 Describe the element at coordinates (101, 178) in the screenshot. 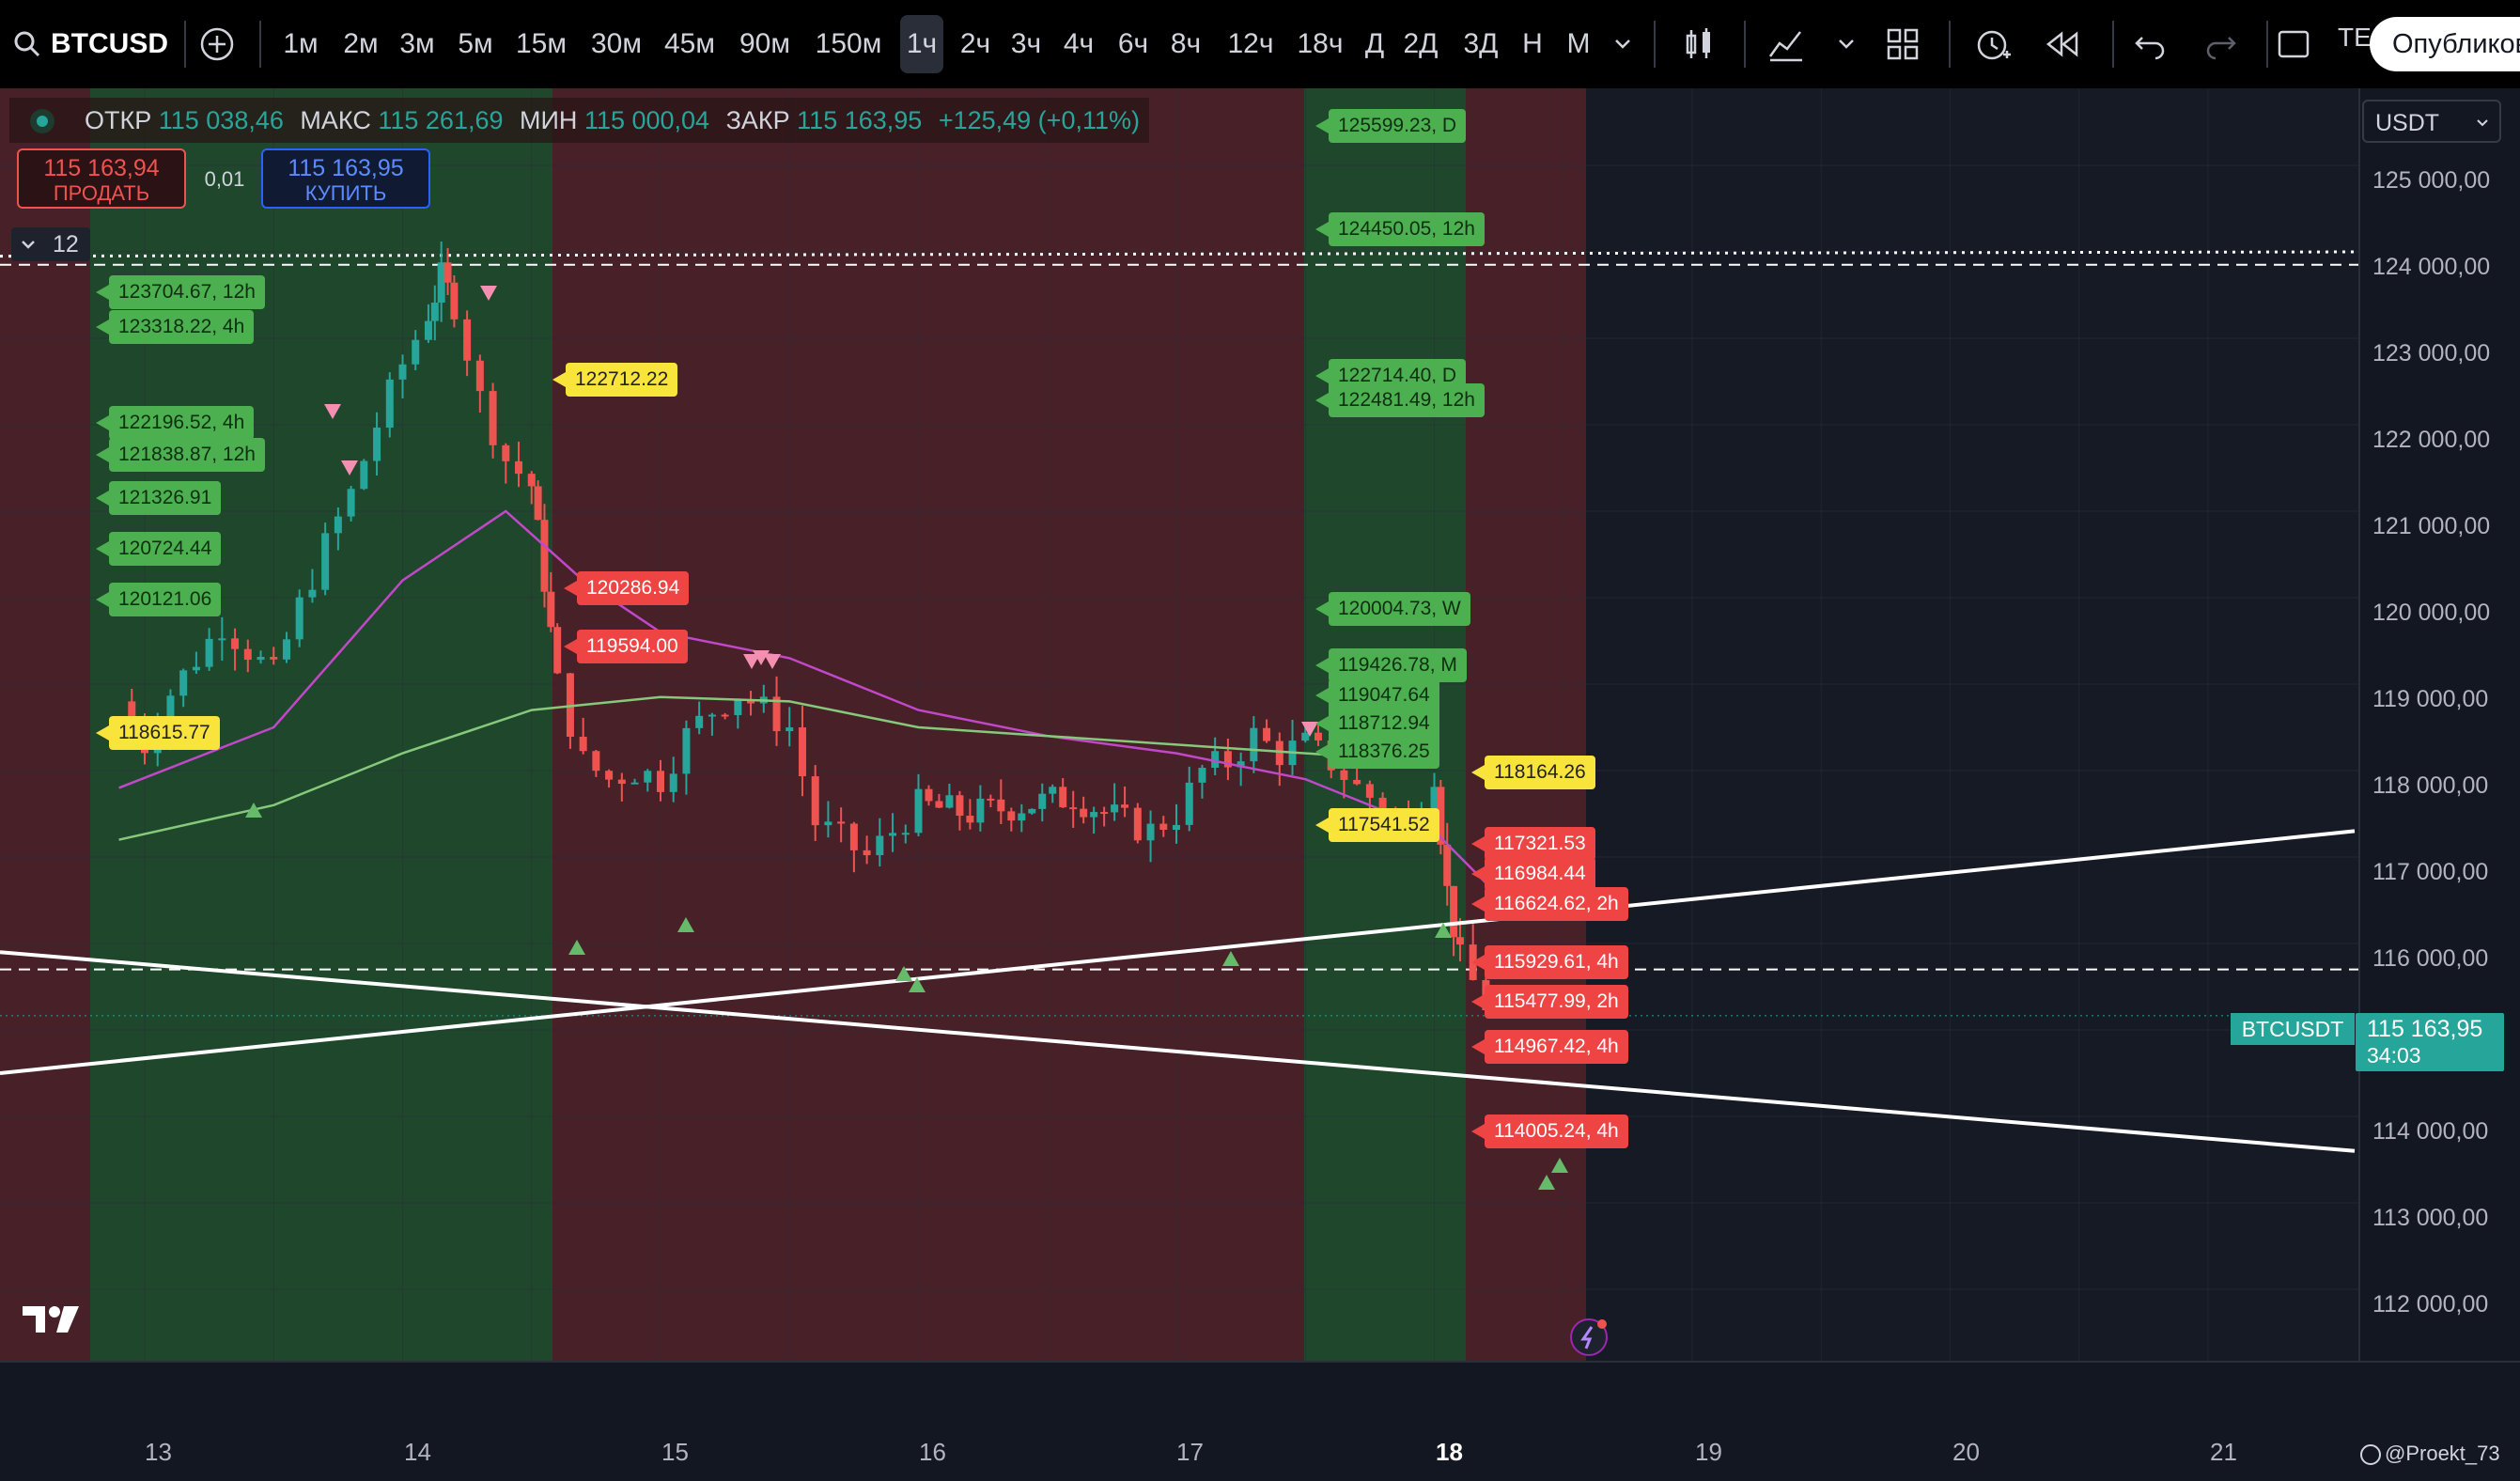

I see `sell-button: 115 163,94 ПРОДАТЬ` at that location.